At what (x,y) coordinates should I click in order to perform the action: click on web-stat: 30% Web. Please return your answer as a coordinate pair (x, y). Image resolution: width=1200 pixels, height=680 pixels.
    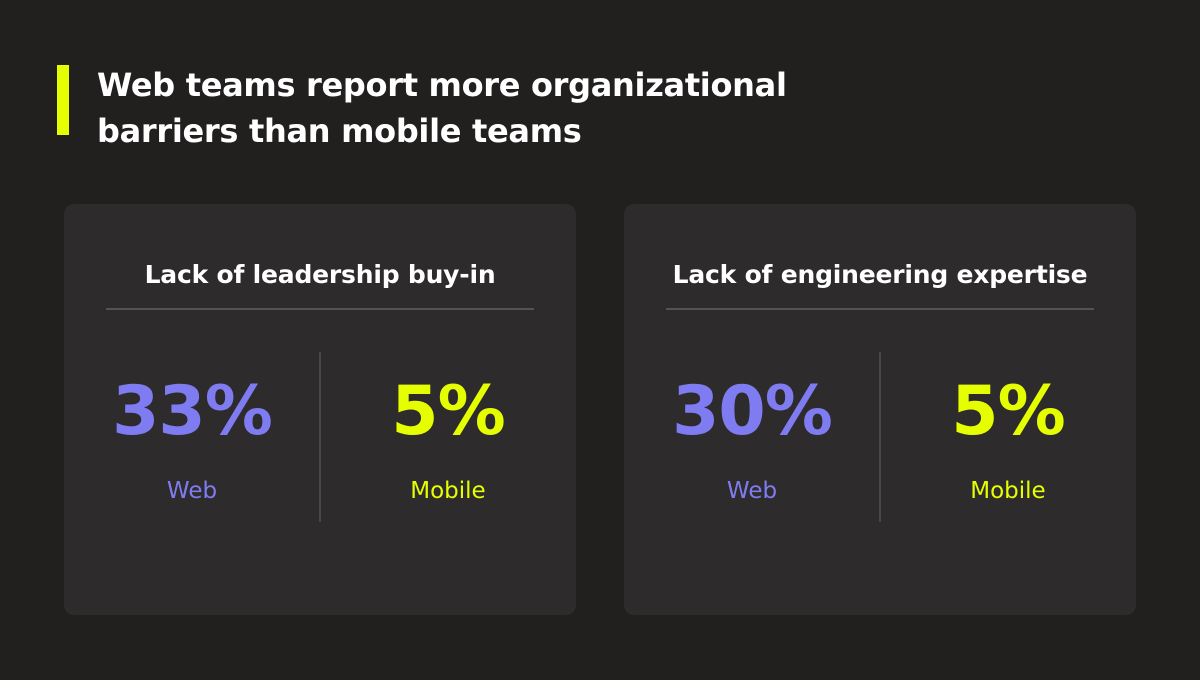
    Looking at the image, I should click on (752, 439).